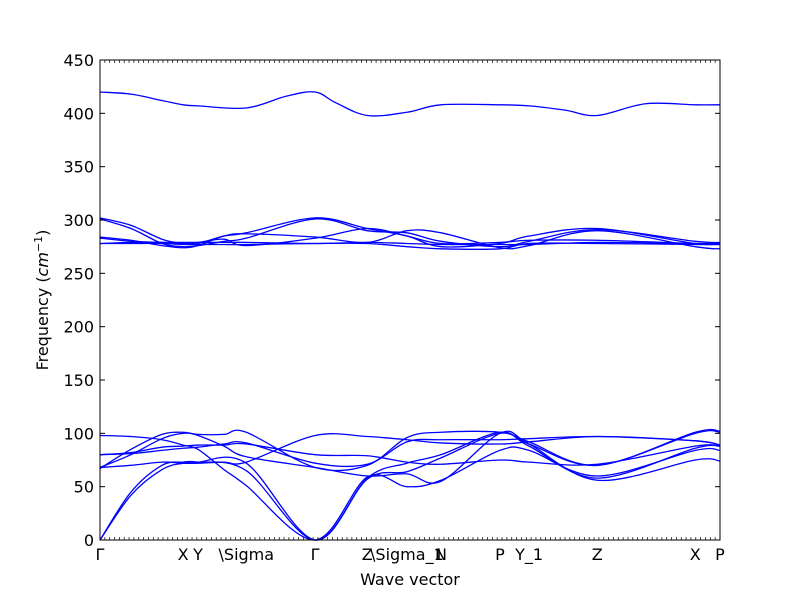 The width and height of the screenshot is (800, 600). I want to click on x-tick-label-4: \Sigma, so click(247, 554).